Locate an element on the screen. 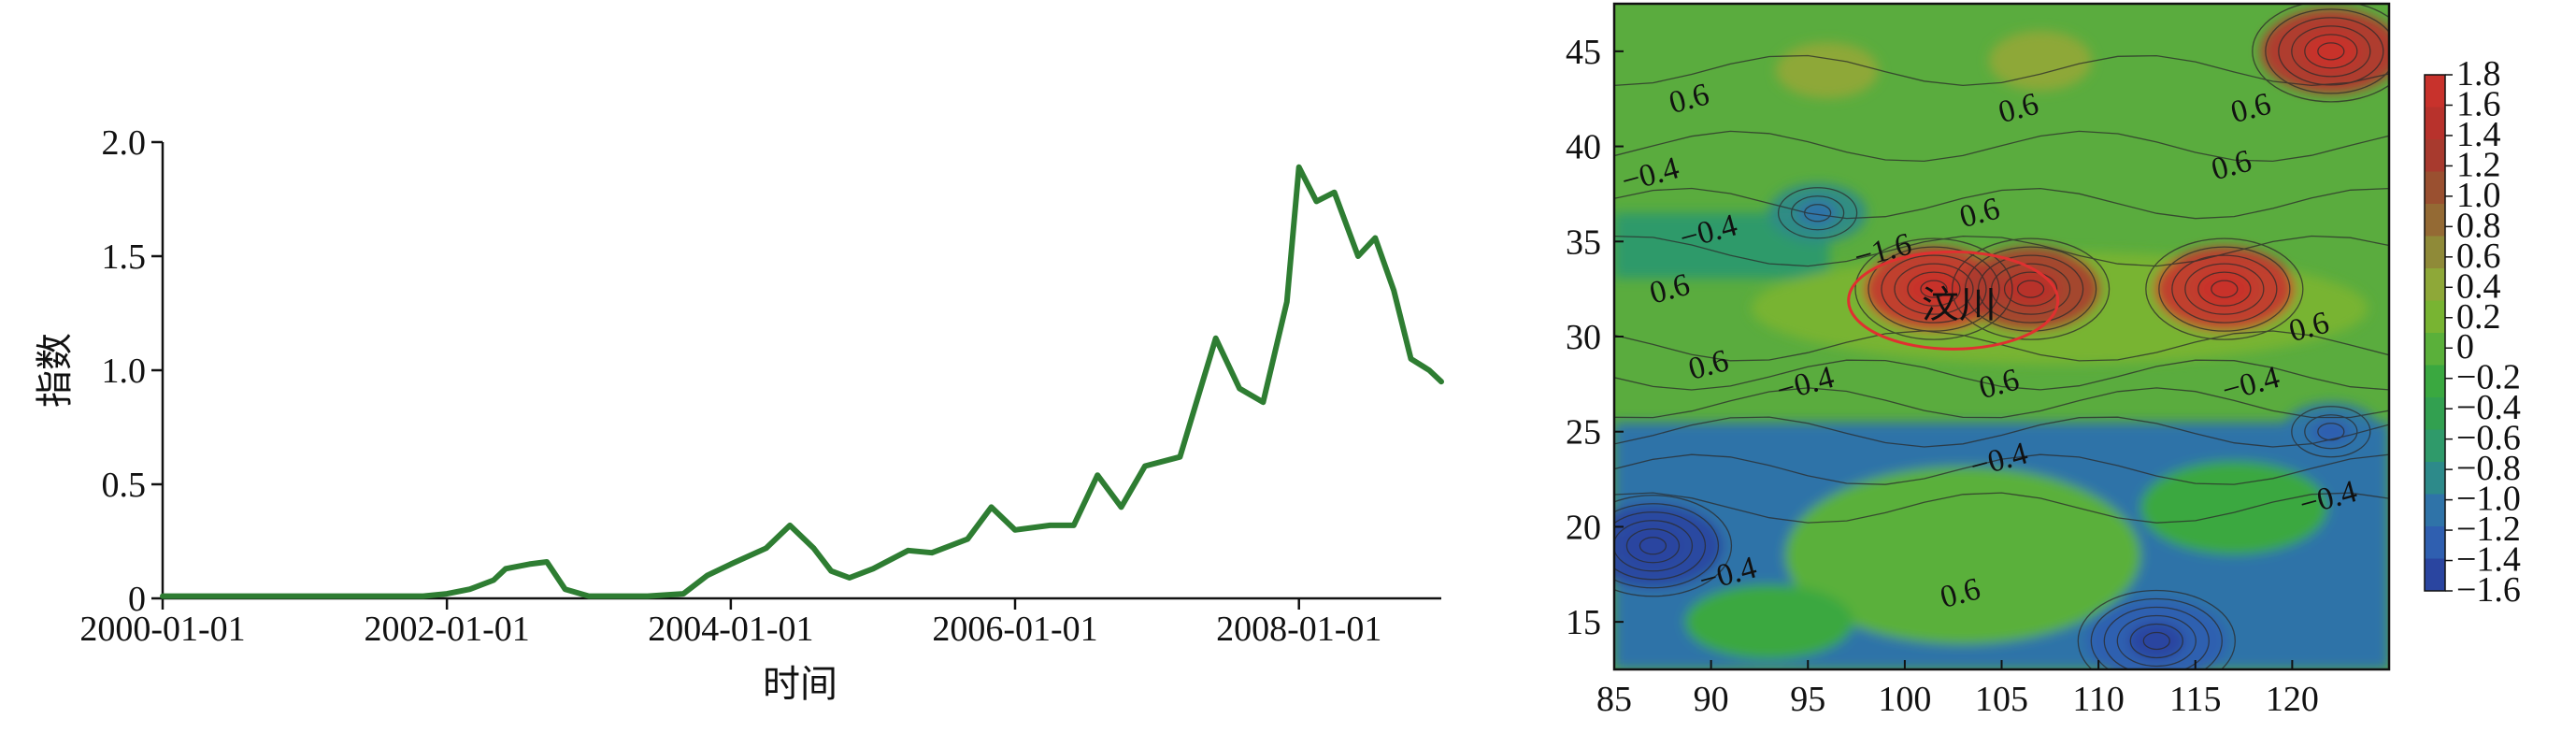 Image resolution: width=2576 pixels, height=733 pixels. x-tick-label: 100 is located at coordinates (1904, 700).